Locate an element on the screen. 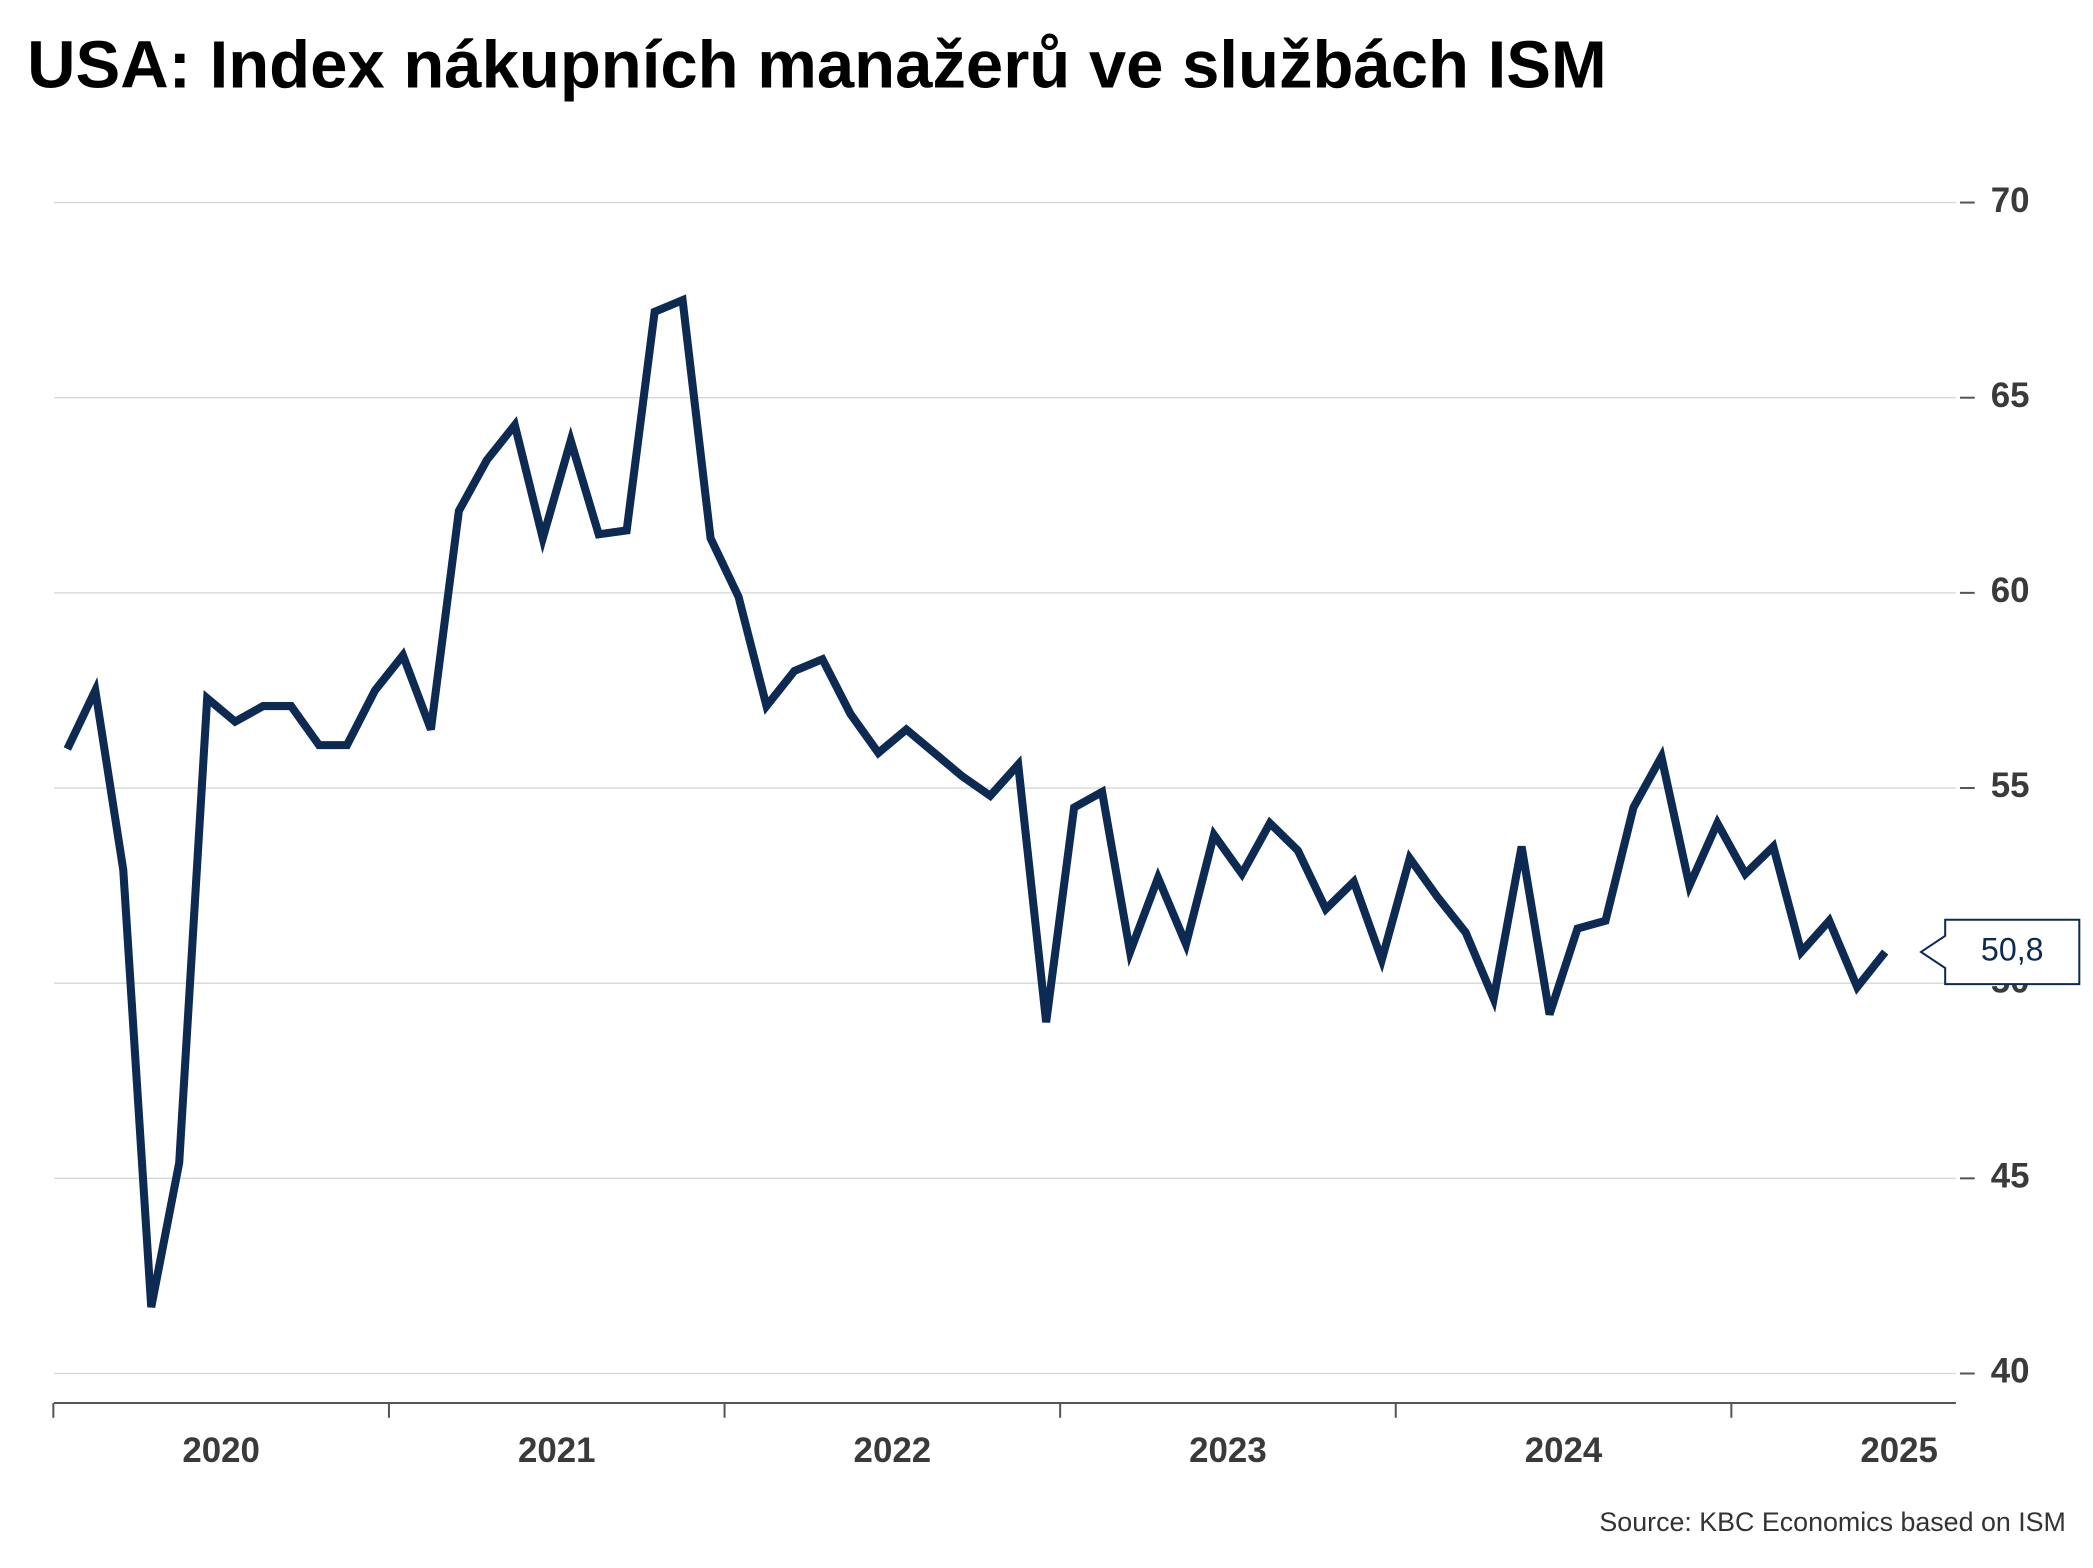  y-tick-label: 70 is located at coordinates (2010, 200).